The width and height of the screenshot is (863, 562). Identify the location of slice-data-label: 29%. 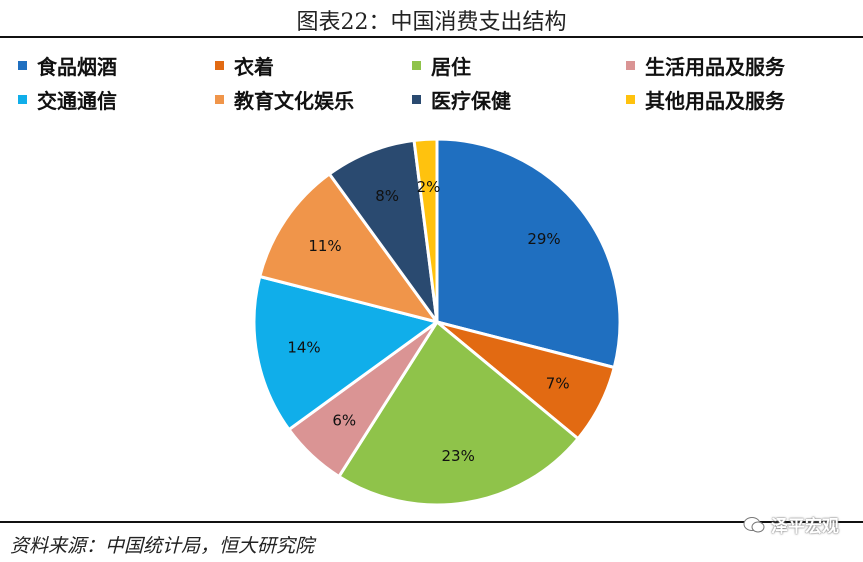
(543, 239).